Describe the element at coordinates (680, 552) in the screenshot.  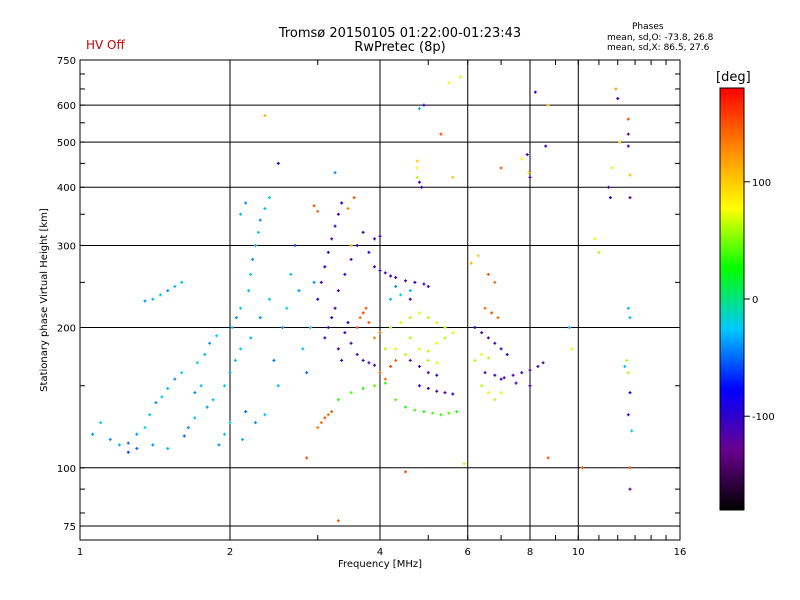
I see `x-tick-label: 16` at that location.